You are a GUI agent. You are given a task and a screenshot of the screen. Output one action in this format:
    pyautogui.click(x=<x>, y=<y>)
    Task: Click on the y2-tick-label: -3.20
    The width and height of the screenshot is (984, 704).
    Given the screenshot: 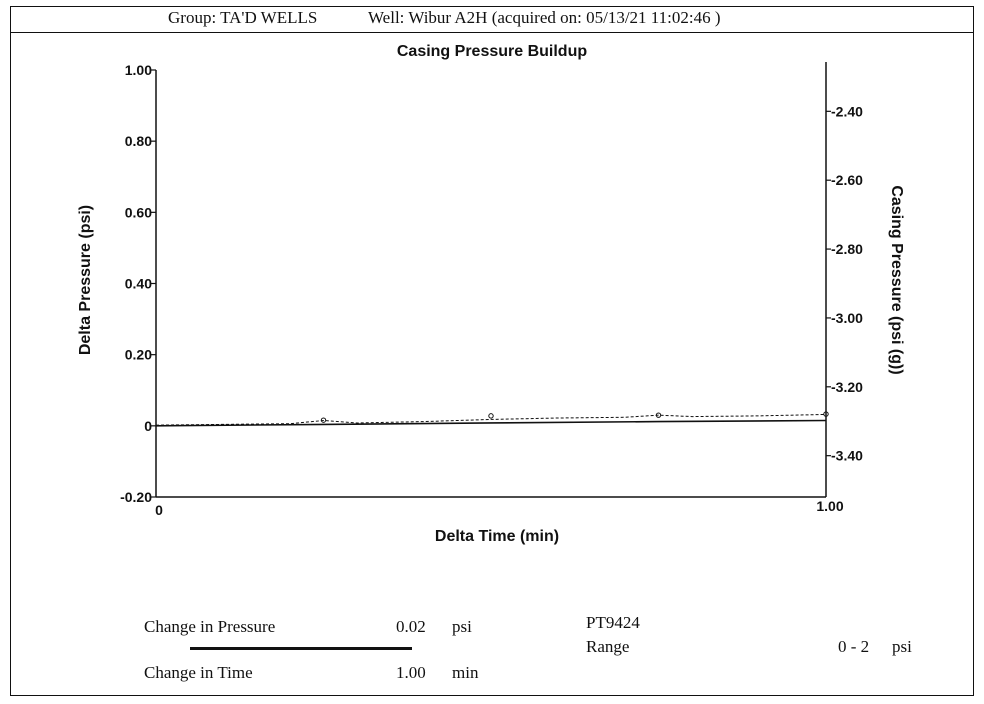 What is the action you would take?
    pyautogui.click(x=847, y=387)
    